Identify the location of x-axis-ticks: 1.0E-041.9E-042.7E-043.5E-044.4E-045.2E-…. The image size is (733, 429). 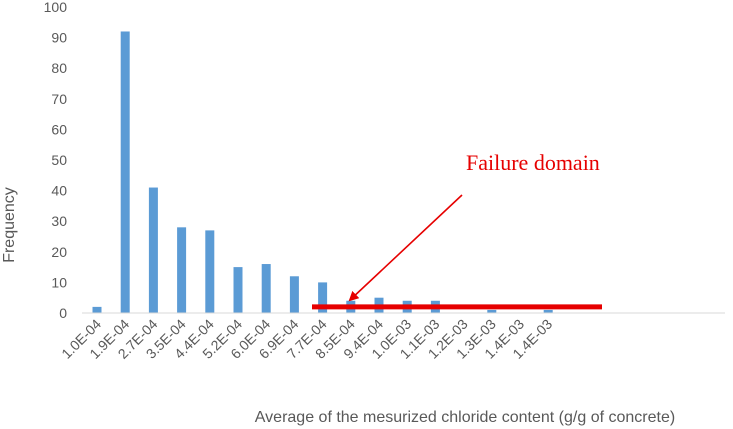
(306, 339).